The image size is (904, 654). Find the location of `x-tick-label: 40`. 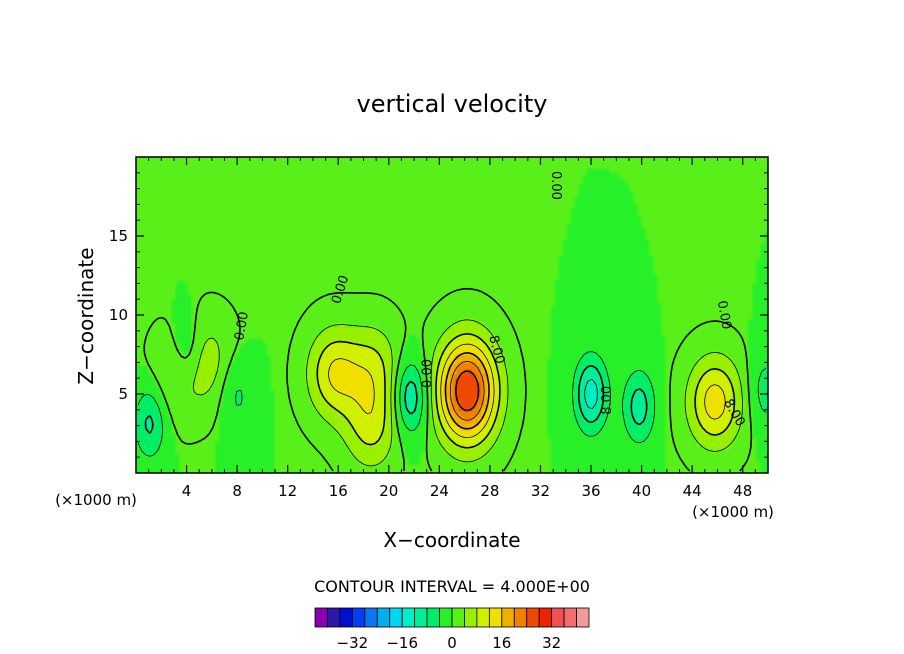

x-tick-label: 40 is located at coordinates (641, 491).